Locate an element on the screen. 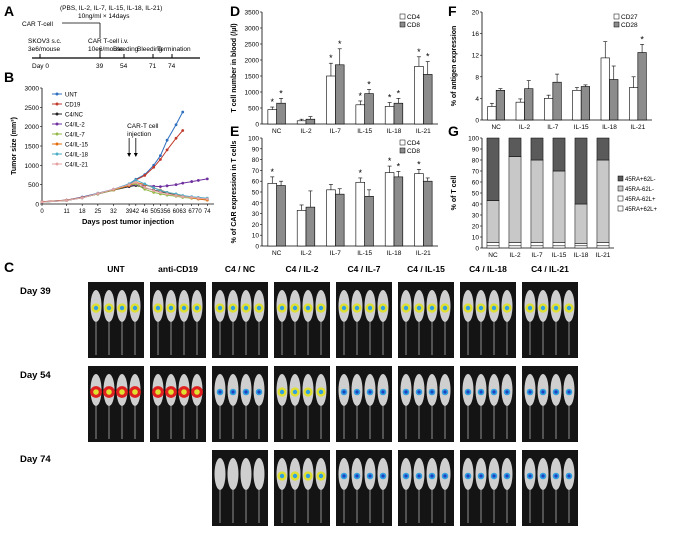  schematic-d54: 54 is located at coordinates (124, 66).